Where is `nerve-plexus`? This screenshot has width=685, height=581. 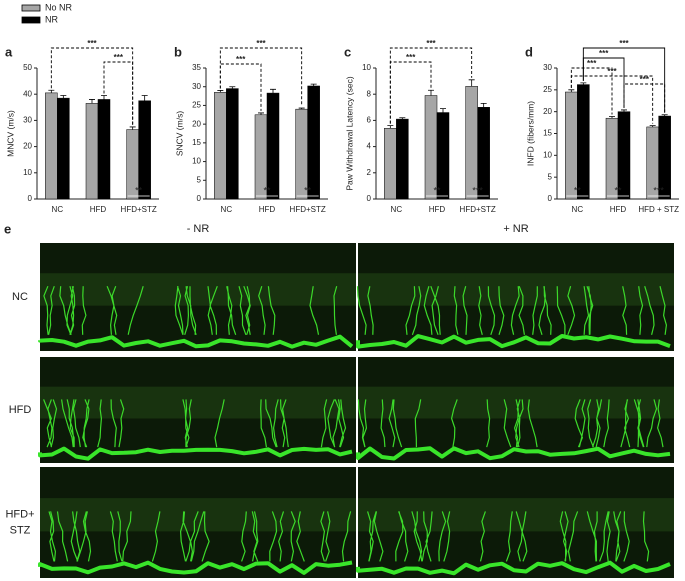 nerve-plexus is located at coordinates (195, 567).